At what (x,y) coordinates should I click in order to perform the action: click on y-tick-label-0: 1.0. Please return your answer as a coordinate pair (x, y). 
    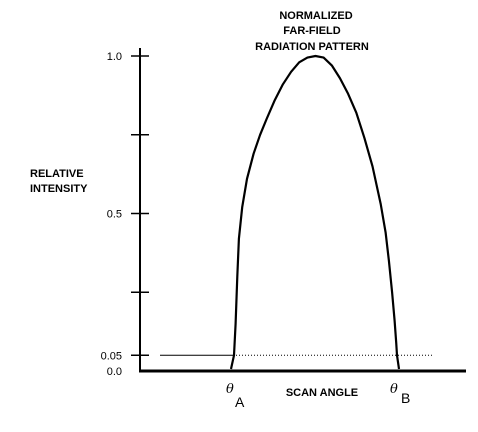
    Looking at the image, I should click on (114, 57).